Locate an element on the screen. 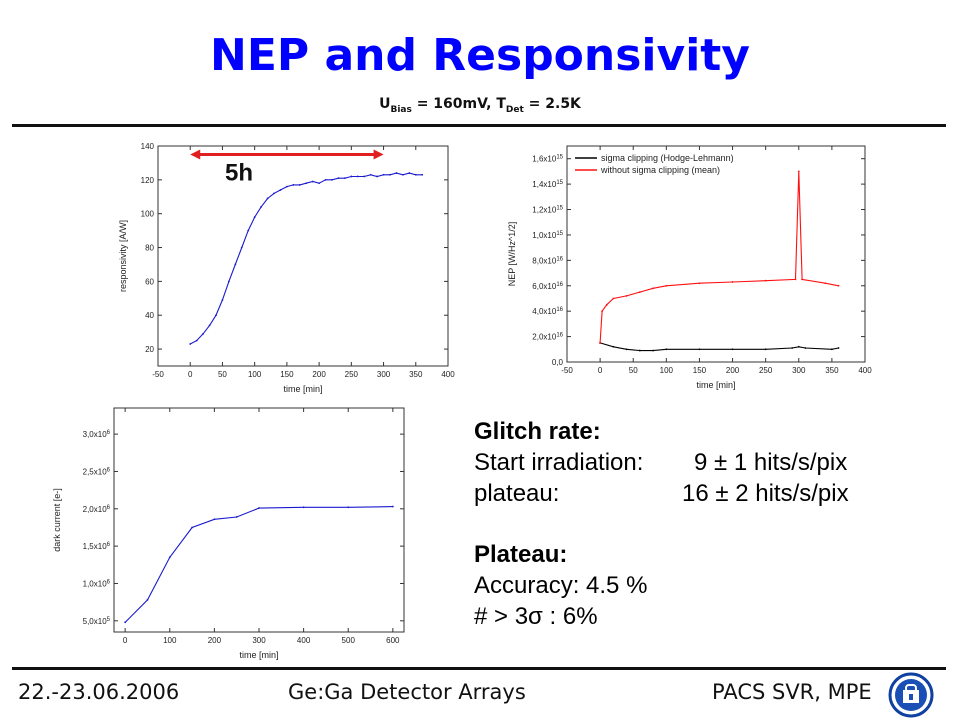 This screenshot has width=960, height=720. top-divider is located at coordinates (479, 125).